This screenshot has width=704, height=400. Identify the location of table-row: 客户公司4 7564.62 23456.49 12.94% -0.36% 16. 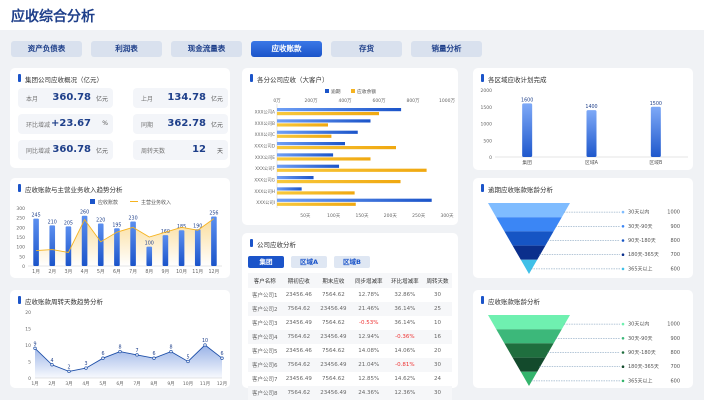
(350, 337).